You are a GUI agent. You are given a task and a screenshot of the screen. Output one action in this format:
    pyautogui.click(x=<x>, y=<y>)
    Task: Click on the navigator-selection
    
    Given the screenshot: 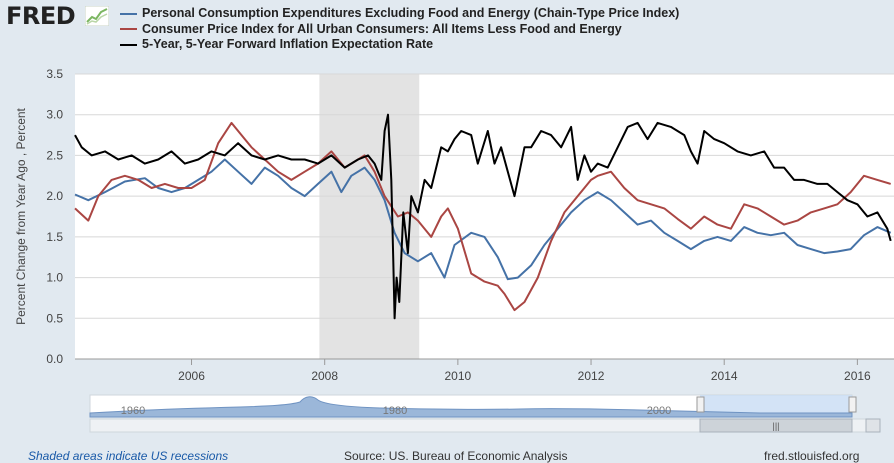 What is the action you would take?
    pyautogui.click(x=776, y=406)
    